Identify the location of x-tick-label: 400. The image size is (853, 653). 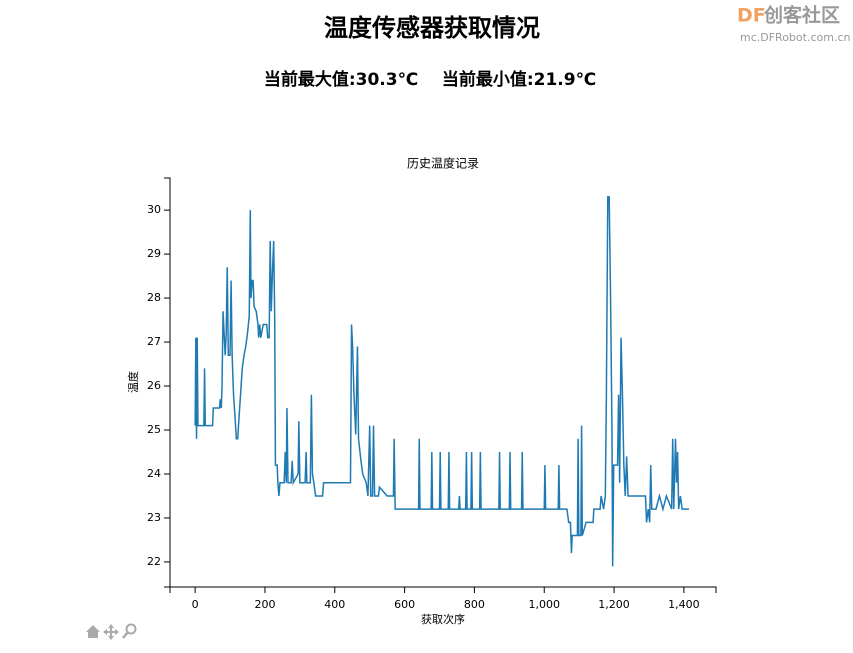
(334, 604).